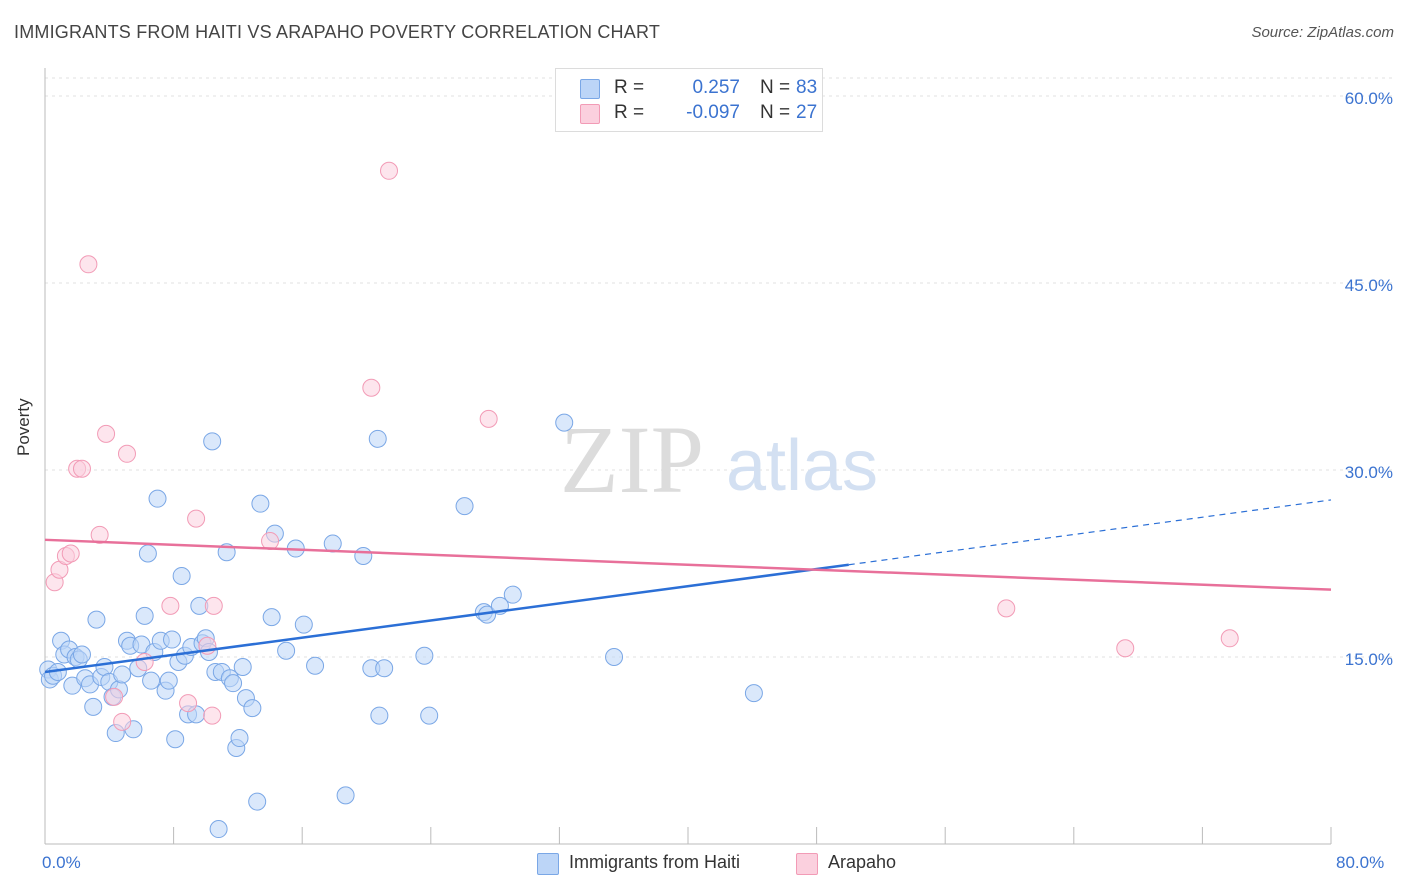 This screenshot has width=1406, height=892. Describe the element at coordinates (1369, 98) in the screenshot. I see `y-tick-label: 60.0%` at that location.